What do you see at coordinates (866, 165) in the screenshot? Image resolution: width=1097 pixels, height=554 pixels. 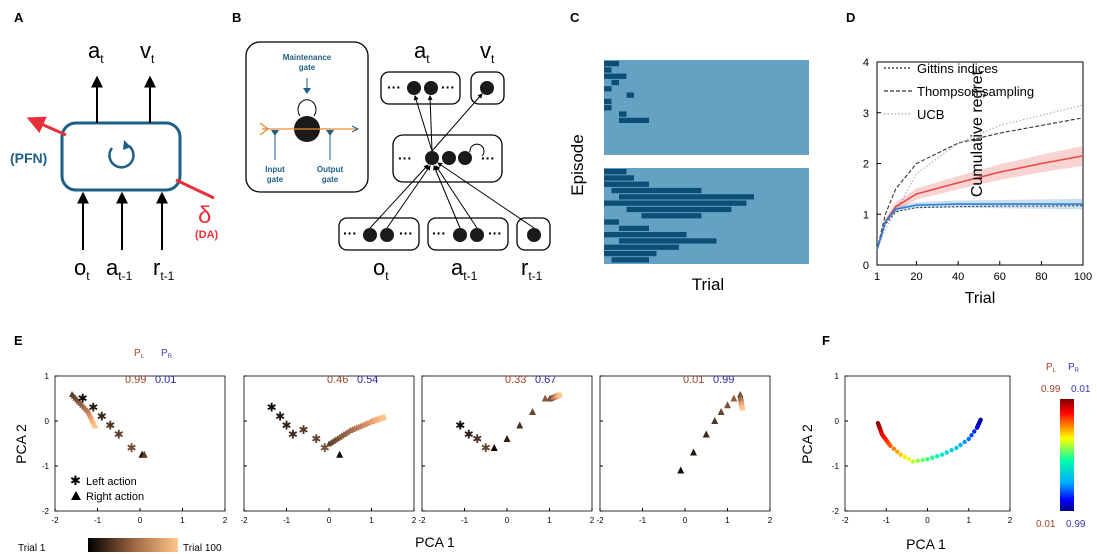 I see `y-tick-label: 2` at bounding box center [866, 165].